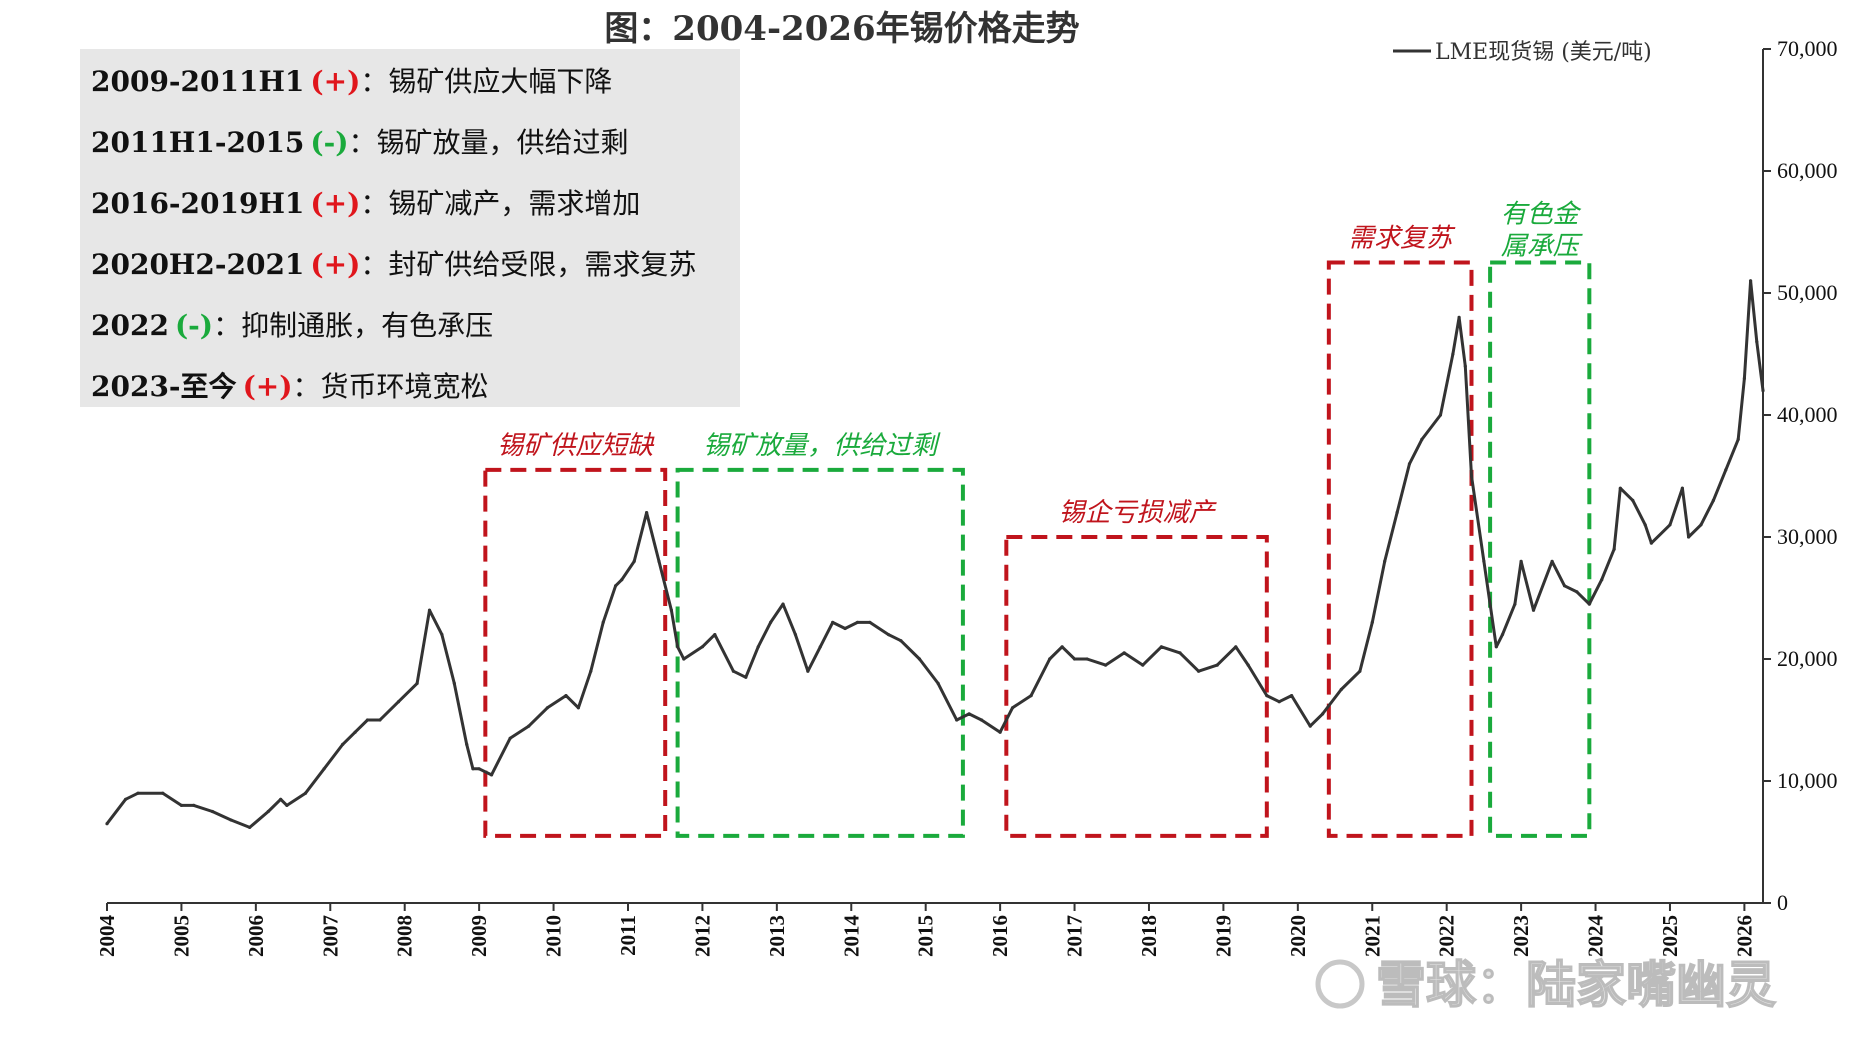 This screenshot has height=1040, width=1853. What do you see at coordinates (197, 203) in the screenshot?
I see `note-period: 2016-2019H1` at bounding box center [197, 203].